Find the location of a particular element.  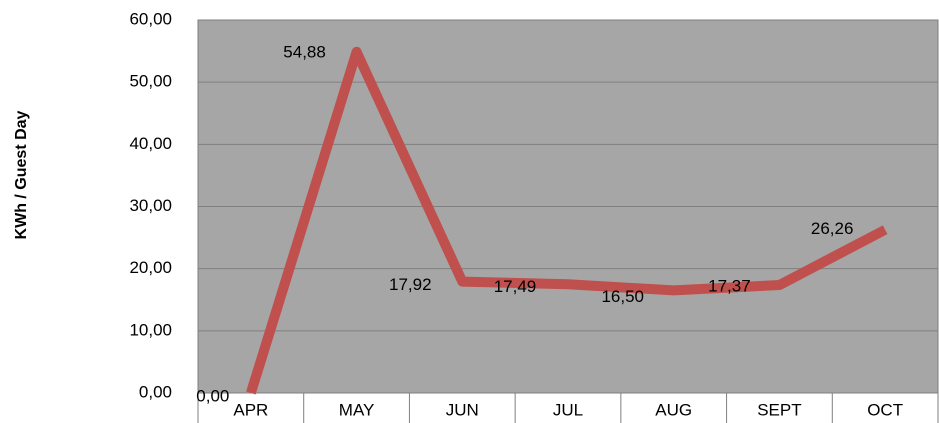

x-tick-label: MAY is located at coordinates (357, 409).